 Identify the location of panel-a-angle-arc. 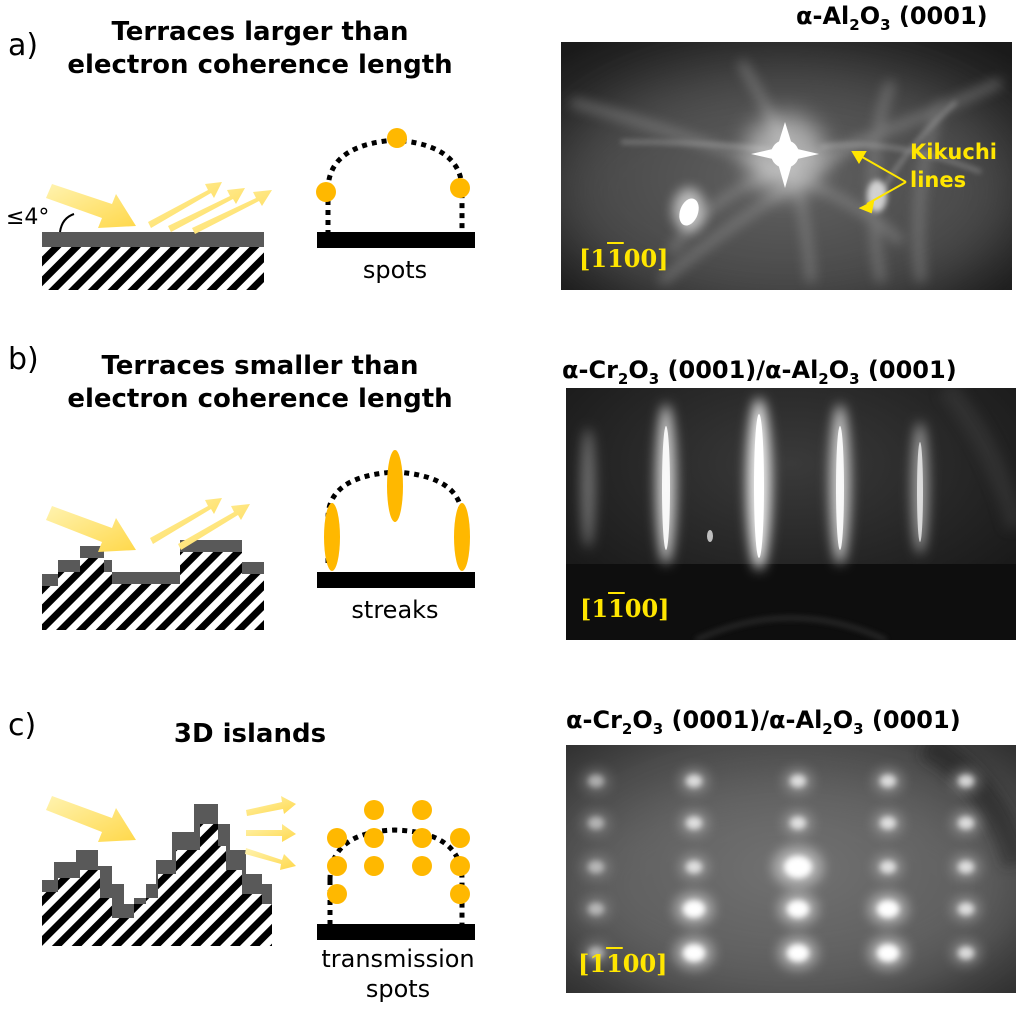
(67, 223).